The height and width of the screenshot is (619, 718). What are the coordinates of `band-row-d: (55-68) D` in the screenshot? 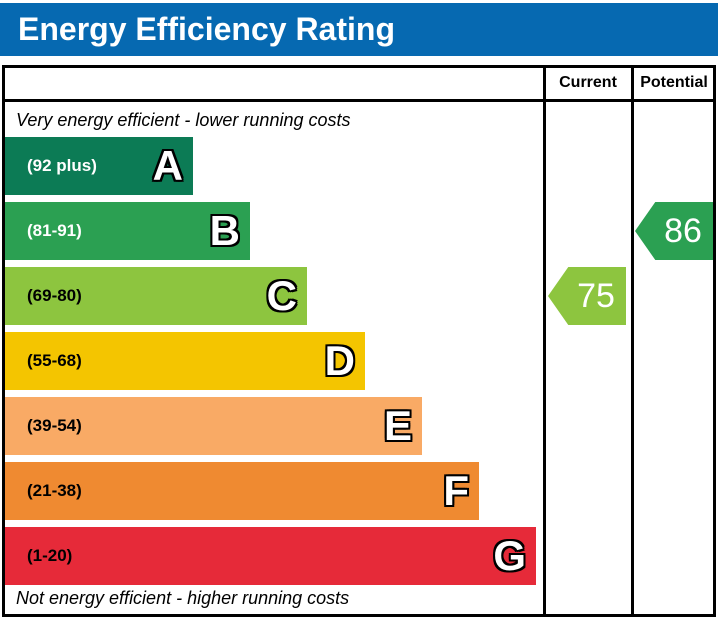 It's located at (185, 361).